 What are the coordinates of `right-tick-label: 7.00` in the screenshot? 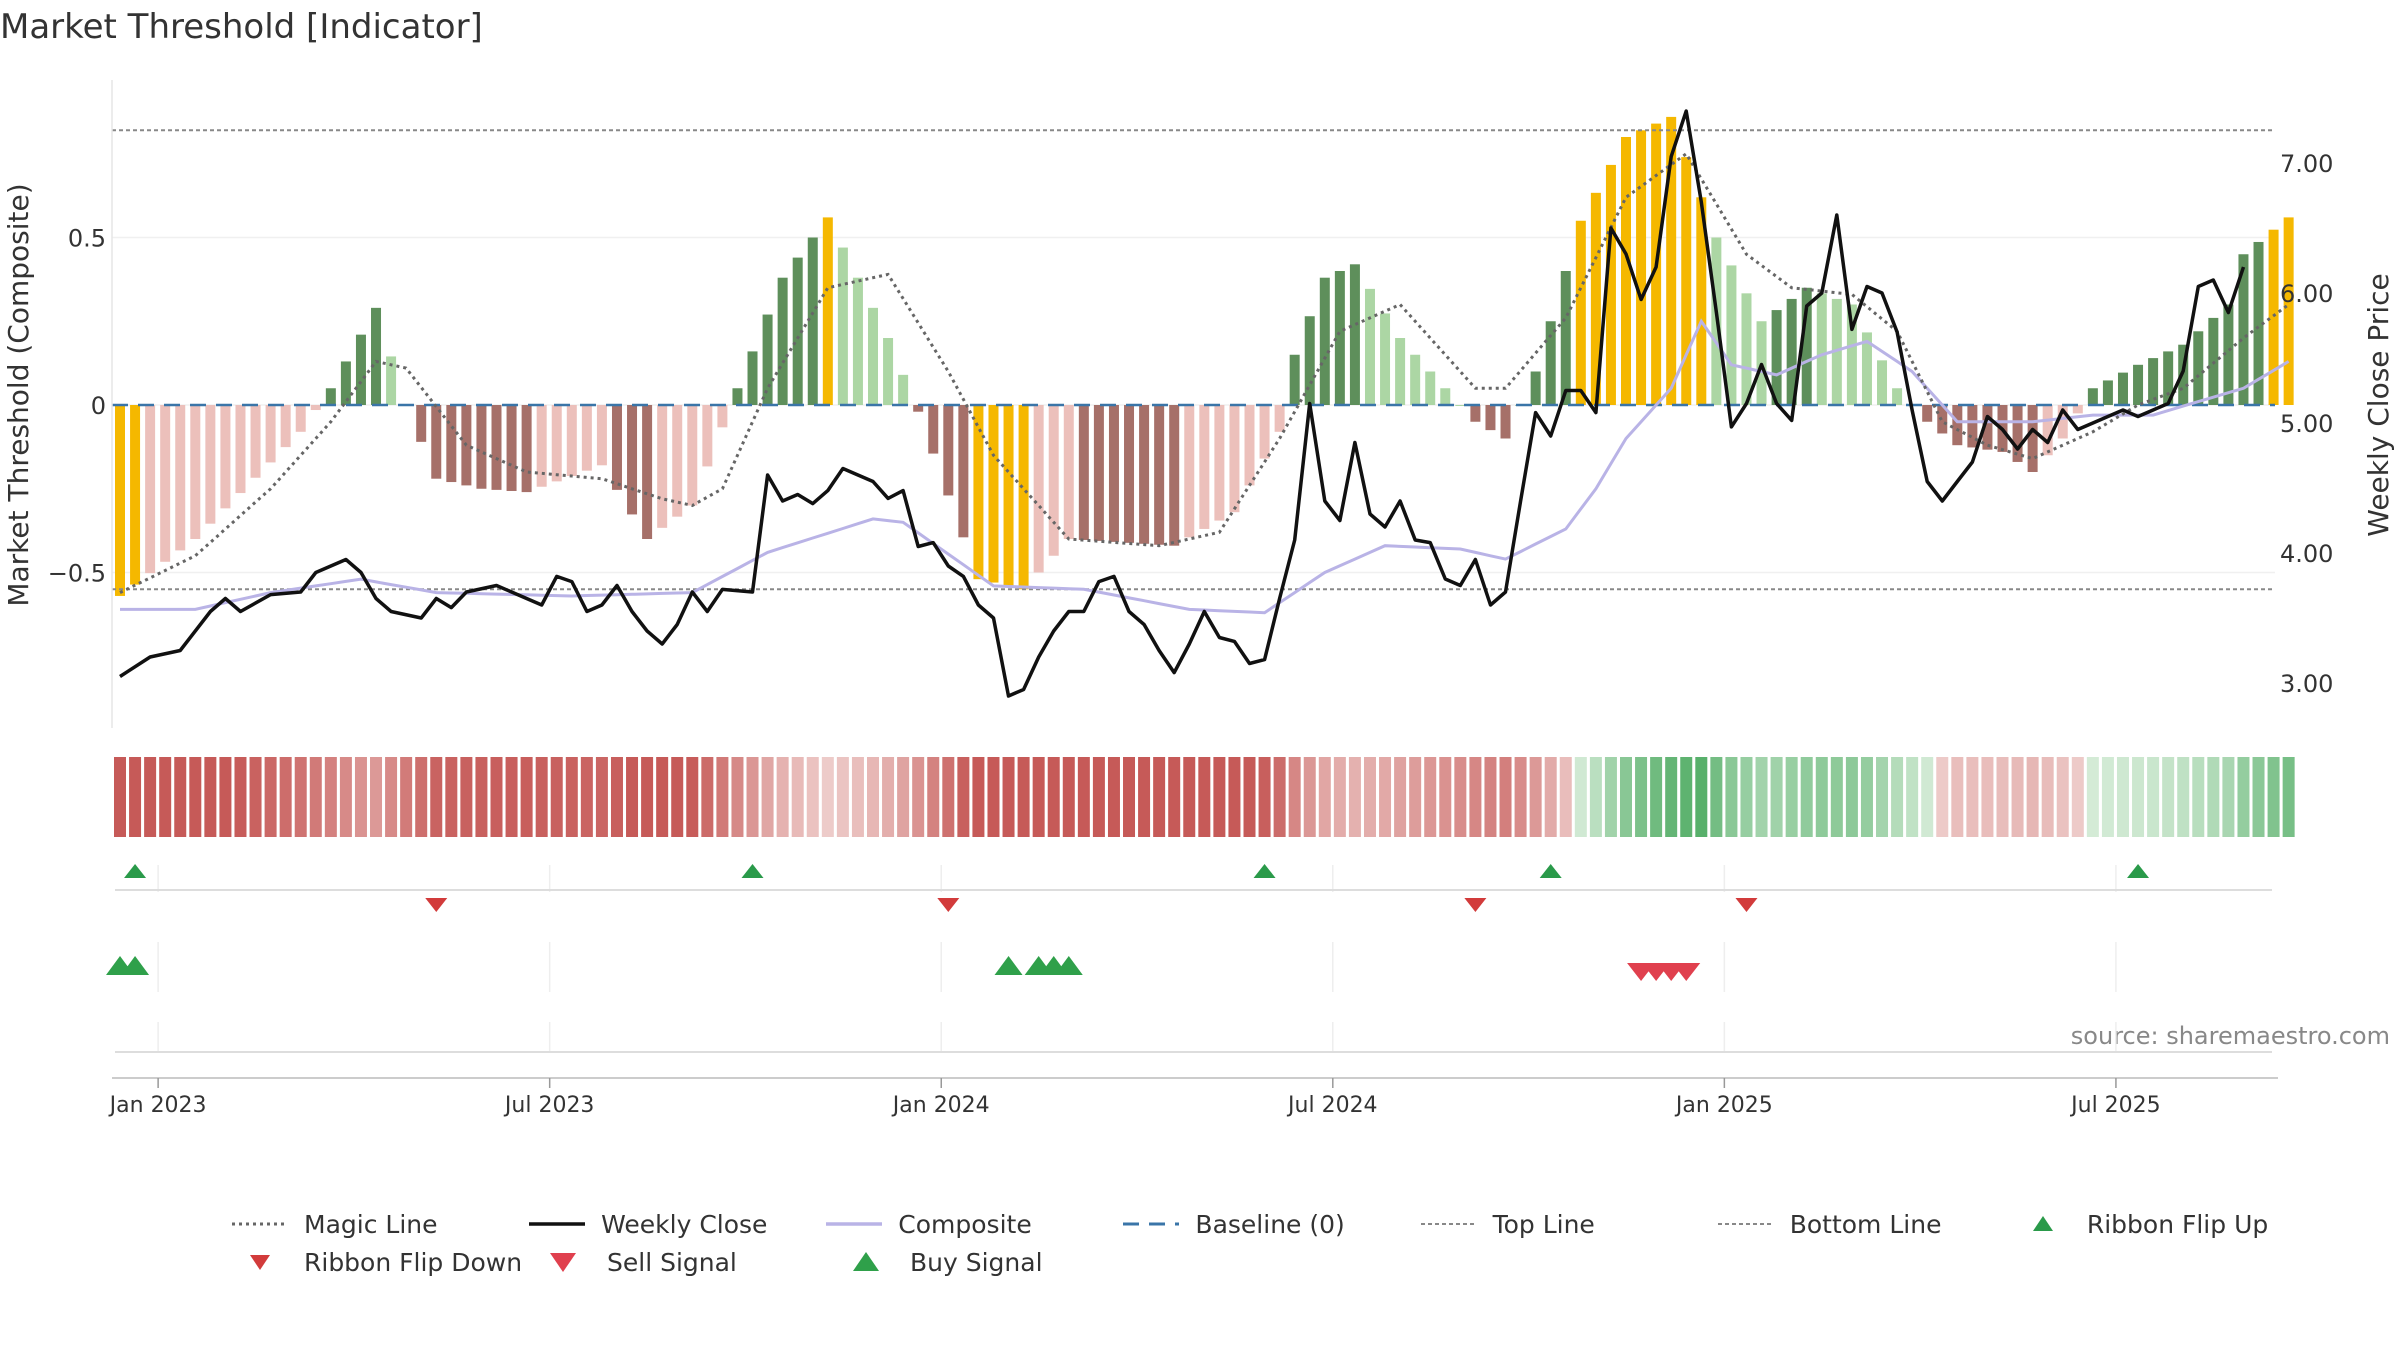 It's located at (2306, 164).